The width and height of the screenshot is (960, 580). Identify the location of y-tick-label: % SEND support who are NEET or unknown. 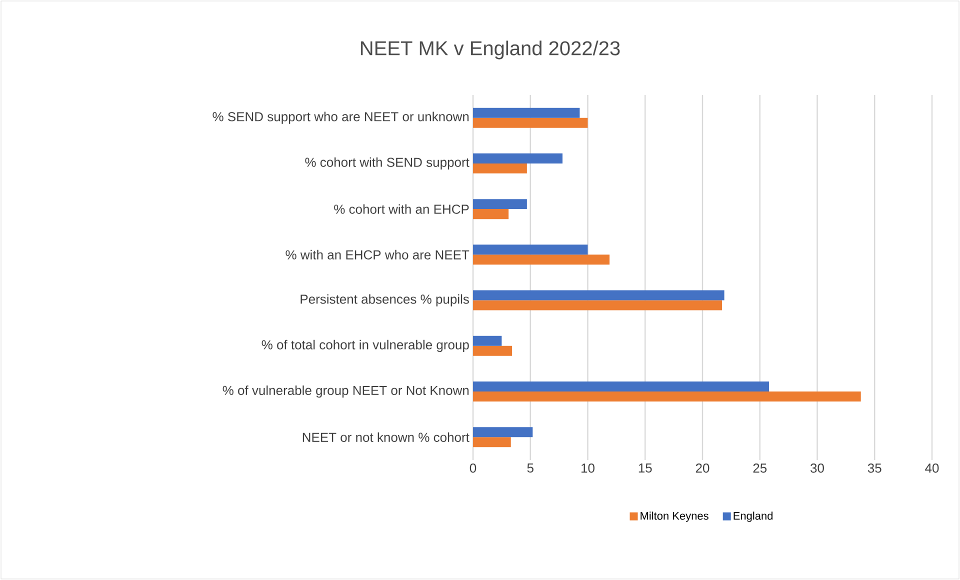
(340, 118).